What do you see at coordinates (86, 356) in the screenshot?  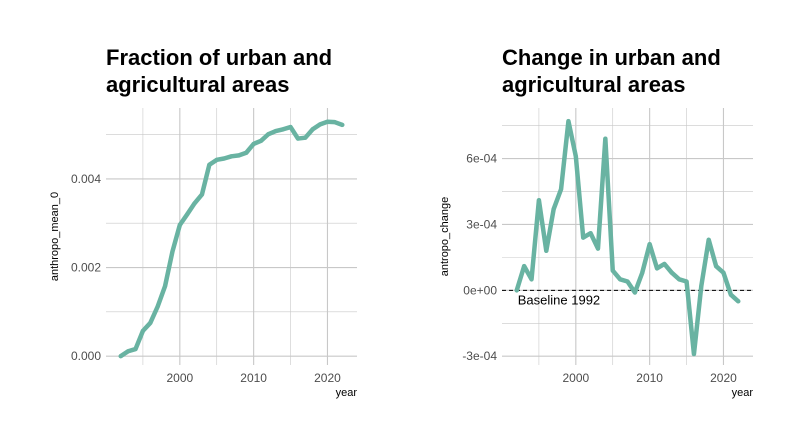 I see `y-tick-label: 0.000` at bounding box center [86, 356].